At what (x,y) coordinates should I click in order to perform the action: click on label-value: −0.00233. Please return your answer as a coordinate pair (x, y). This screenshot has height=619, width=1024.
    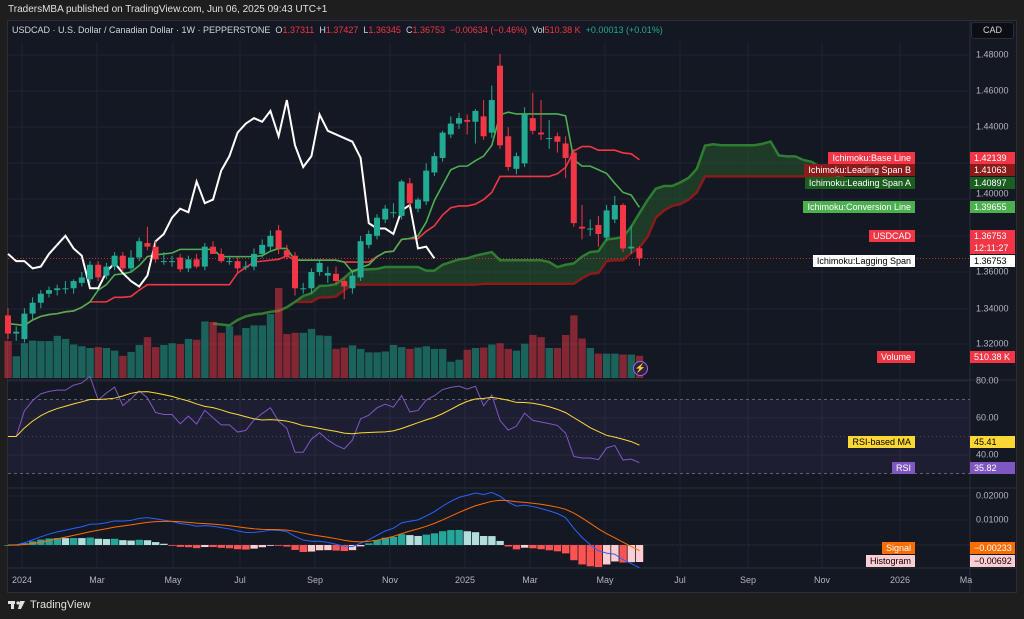
    Looking at the image, I should click on (992, 548).